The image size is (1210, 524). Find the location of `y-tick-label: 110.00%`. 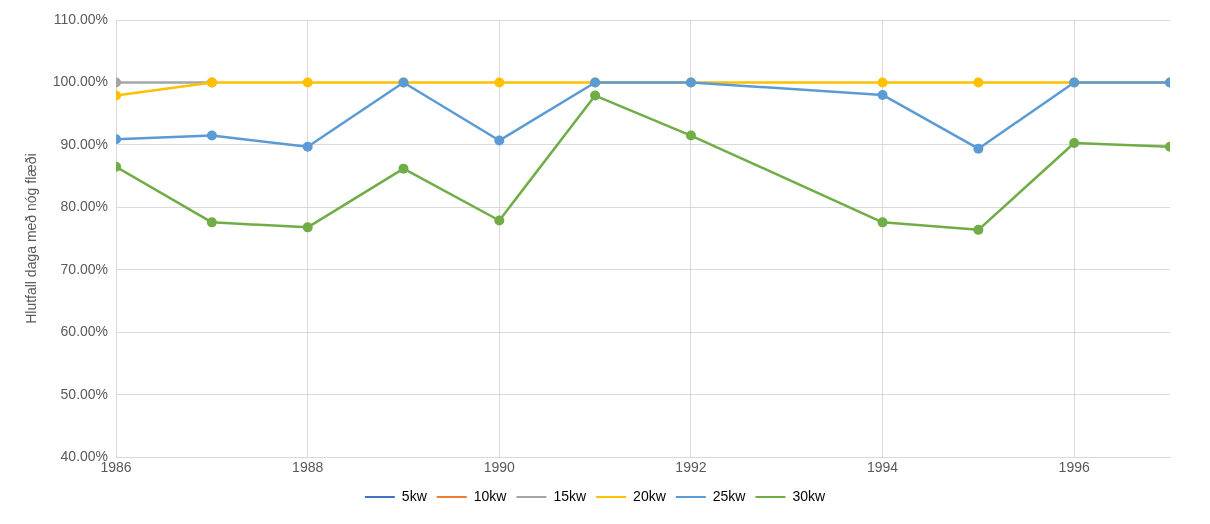

y-tick-label: 110.00% is located at coordinates (81, 18).